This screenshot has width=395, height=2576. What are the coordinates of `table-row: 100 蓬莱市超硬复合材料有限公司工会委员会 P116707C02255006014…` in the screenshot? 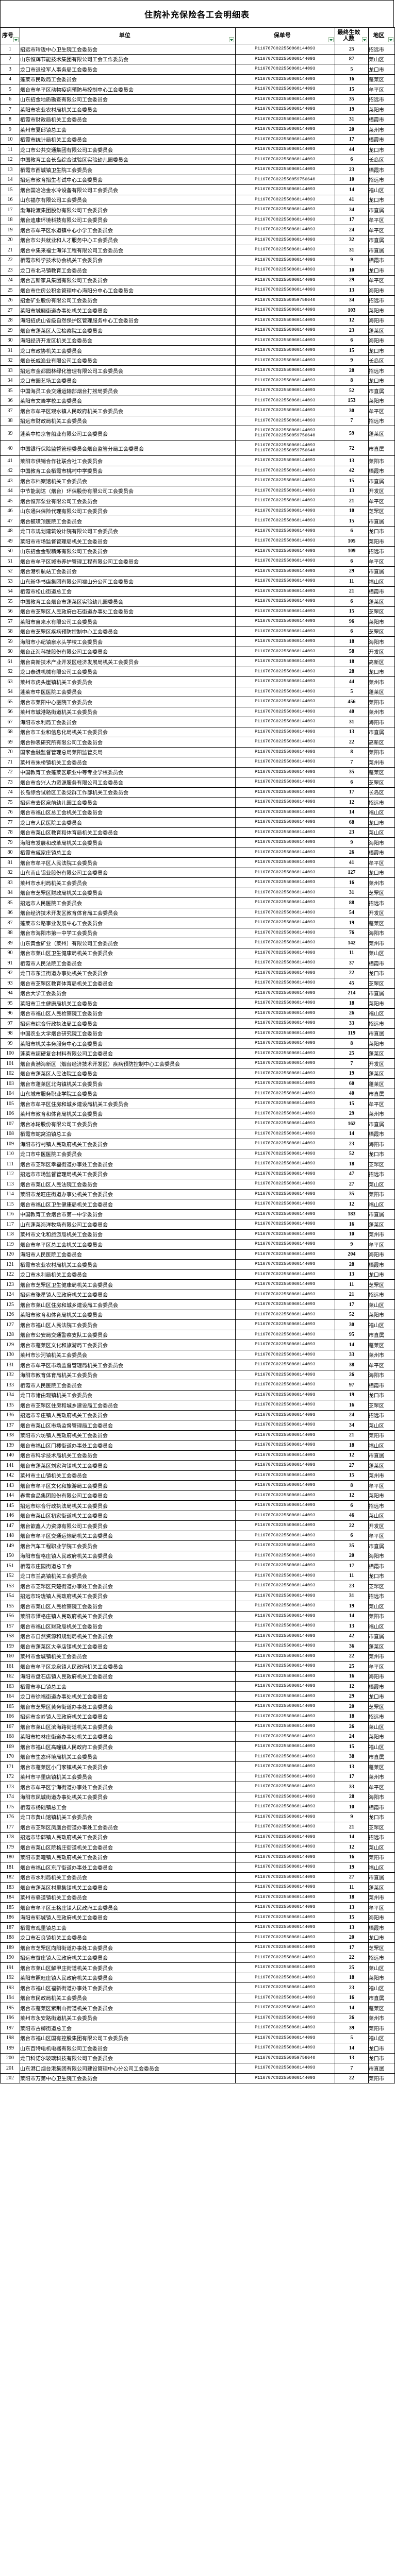 It's located at (197, 1053).